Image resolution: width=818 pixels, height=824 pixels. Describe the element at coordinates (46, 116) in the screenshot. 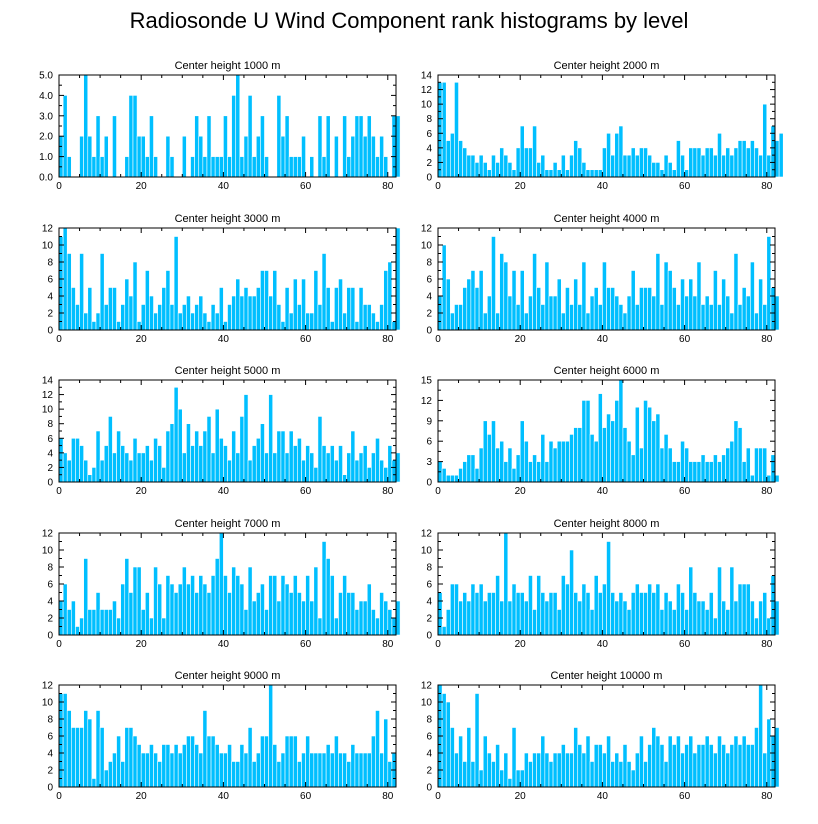

I see `y-tick-label: 3.0` at that location.